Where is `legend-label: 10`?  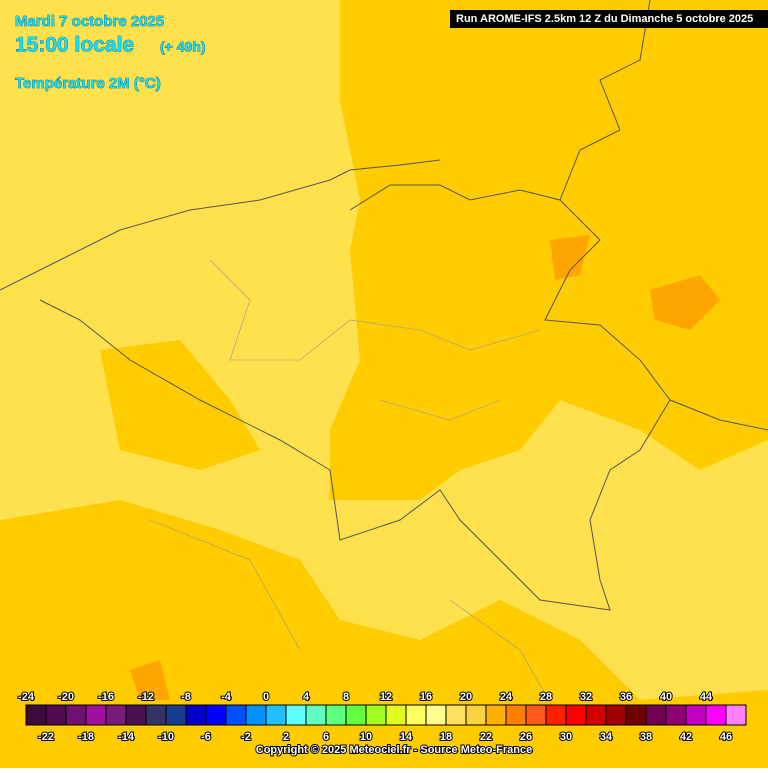
legend-label: 10 is located at coordinates (366, 737).